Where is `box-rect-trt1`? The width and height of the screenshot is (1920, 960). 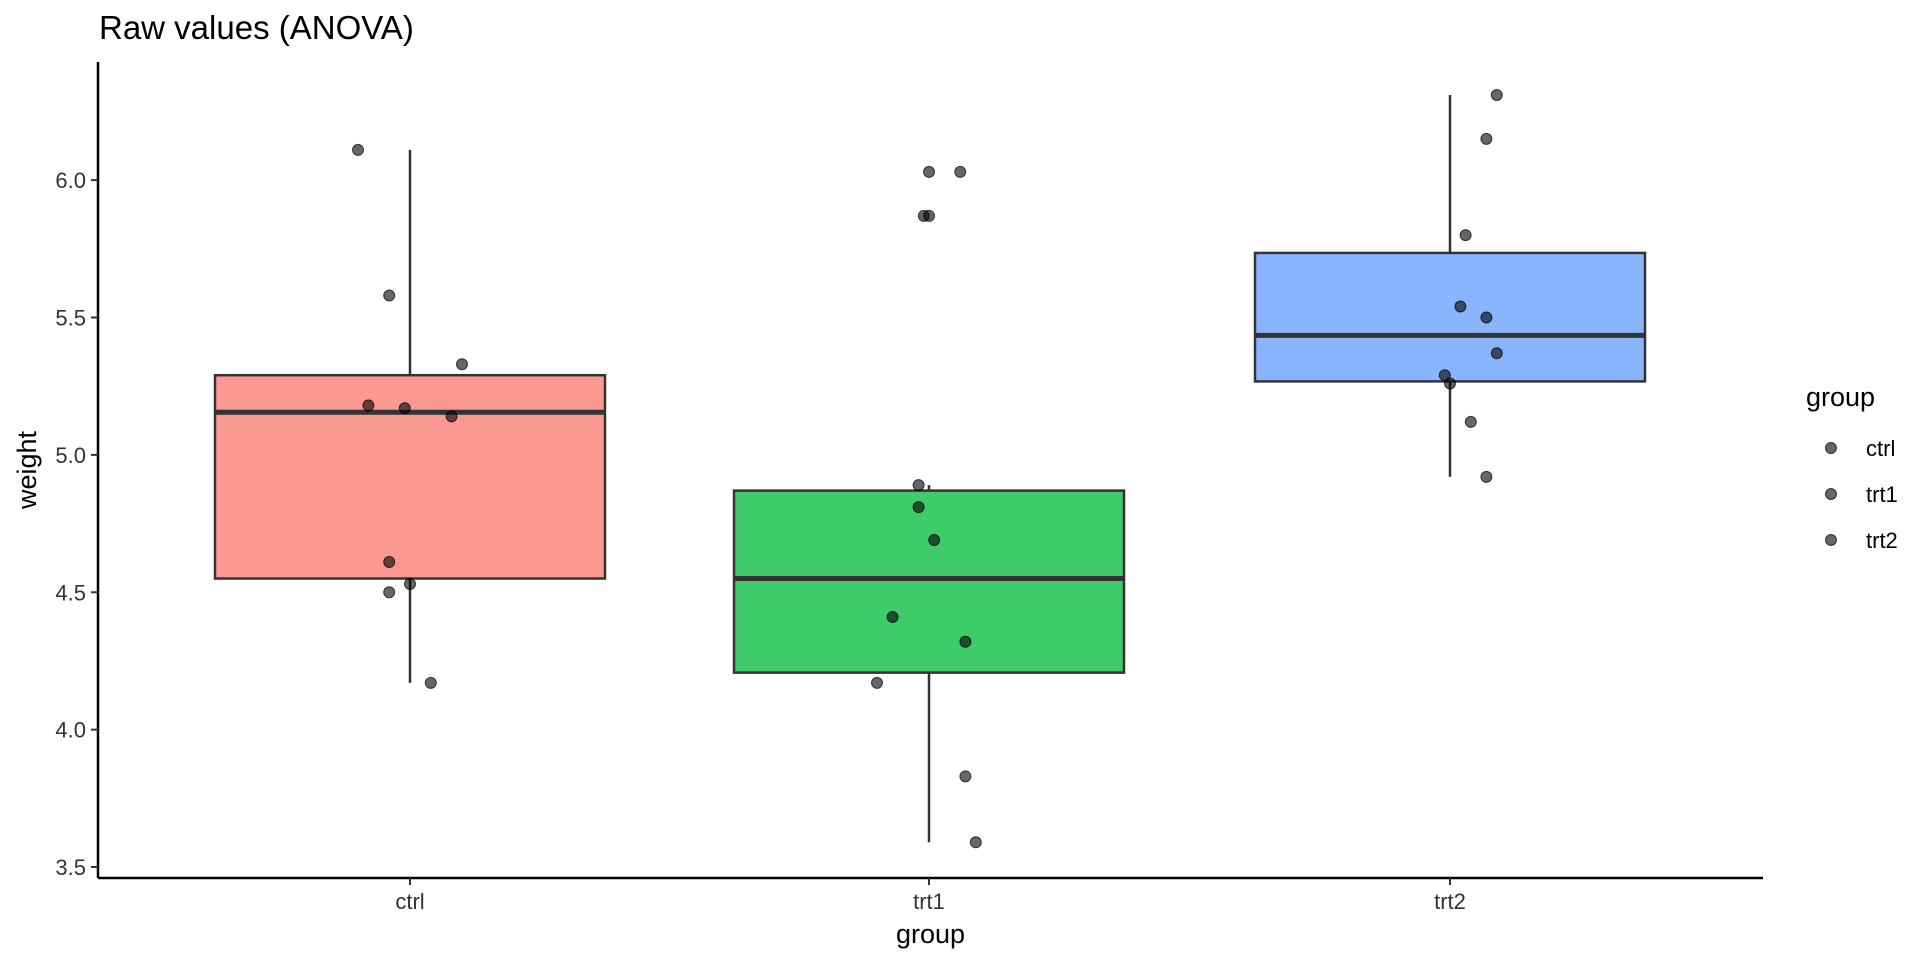
box-rect-trt1 is located at coordinates (929, 581).